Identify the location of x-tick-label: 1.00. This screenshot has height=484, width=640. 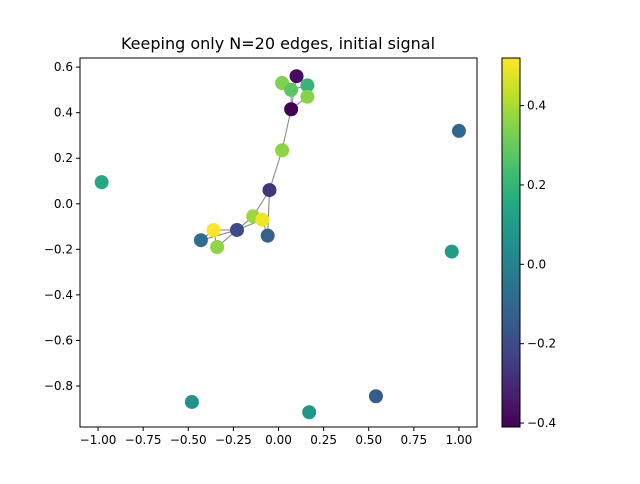
(459, 440).